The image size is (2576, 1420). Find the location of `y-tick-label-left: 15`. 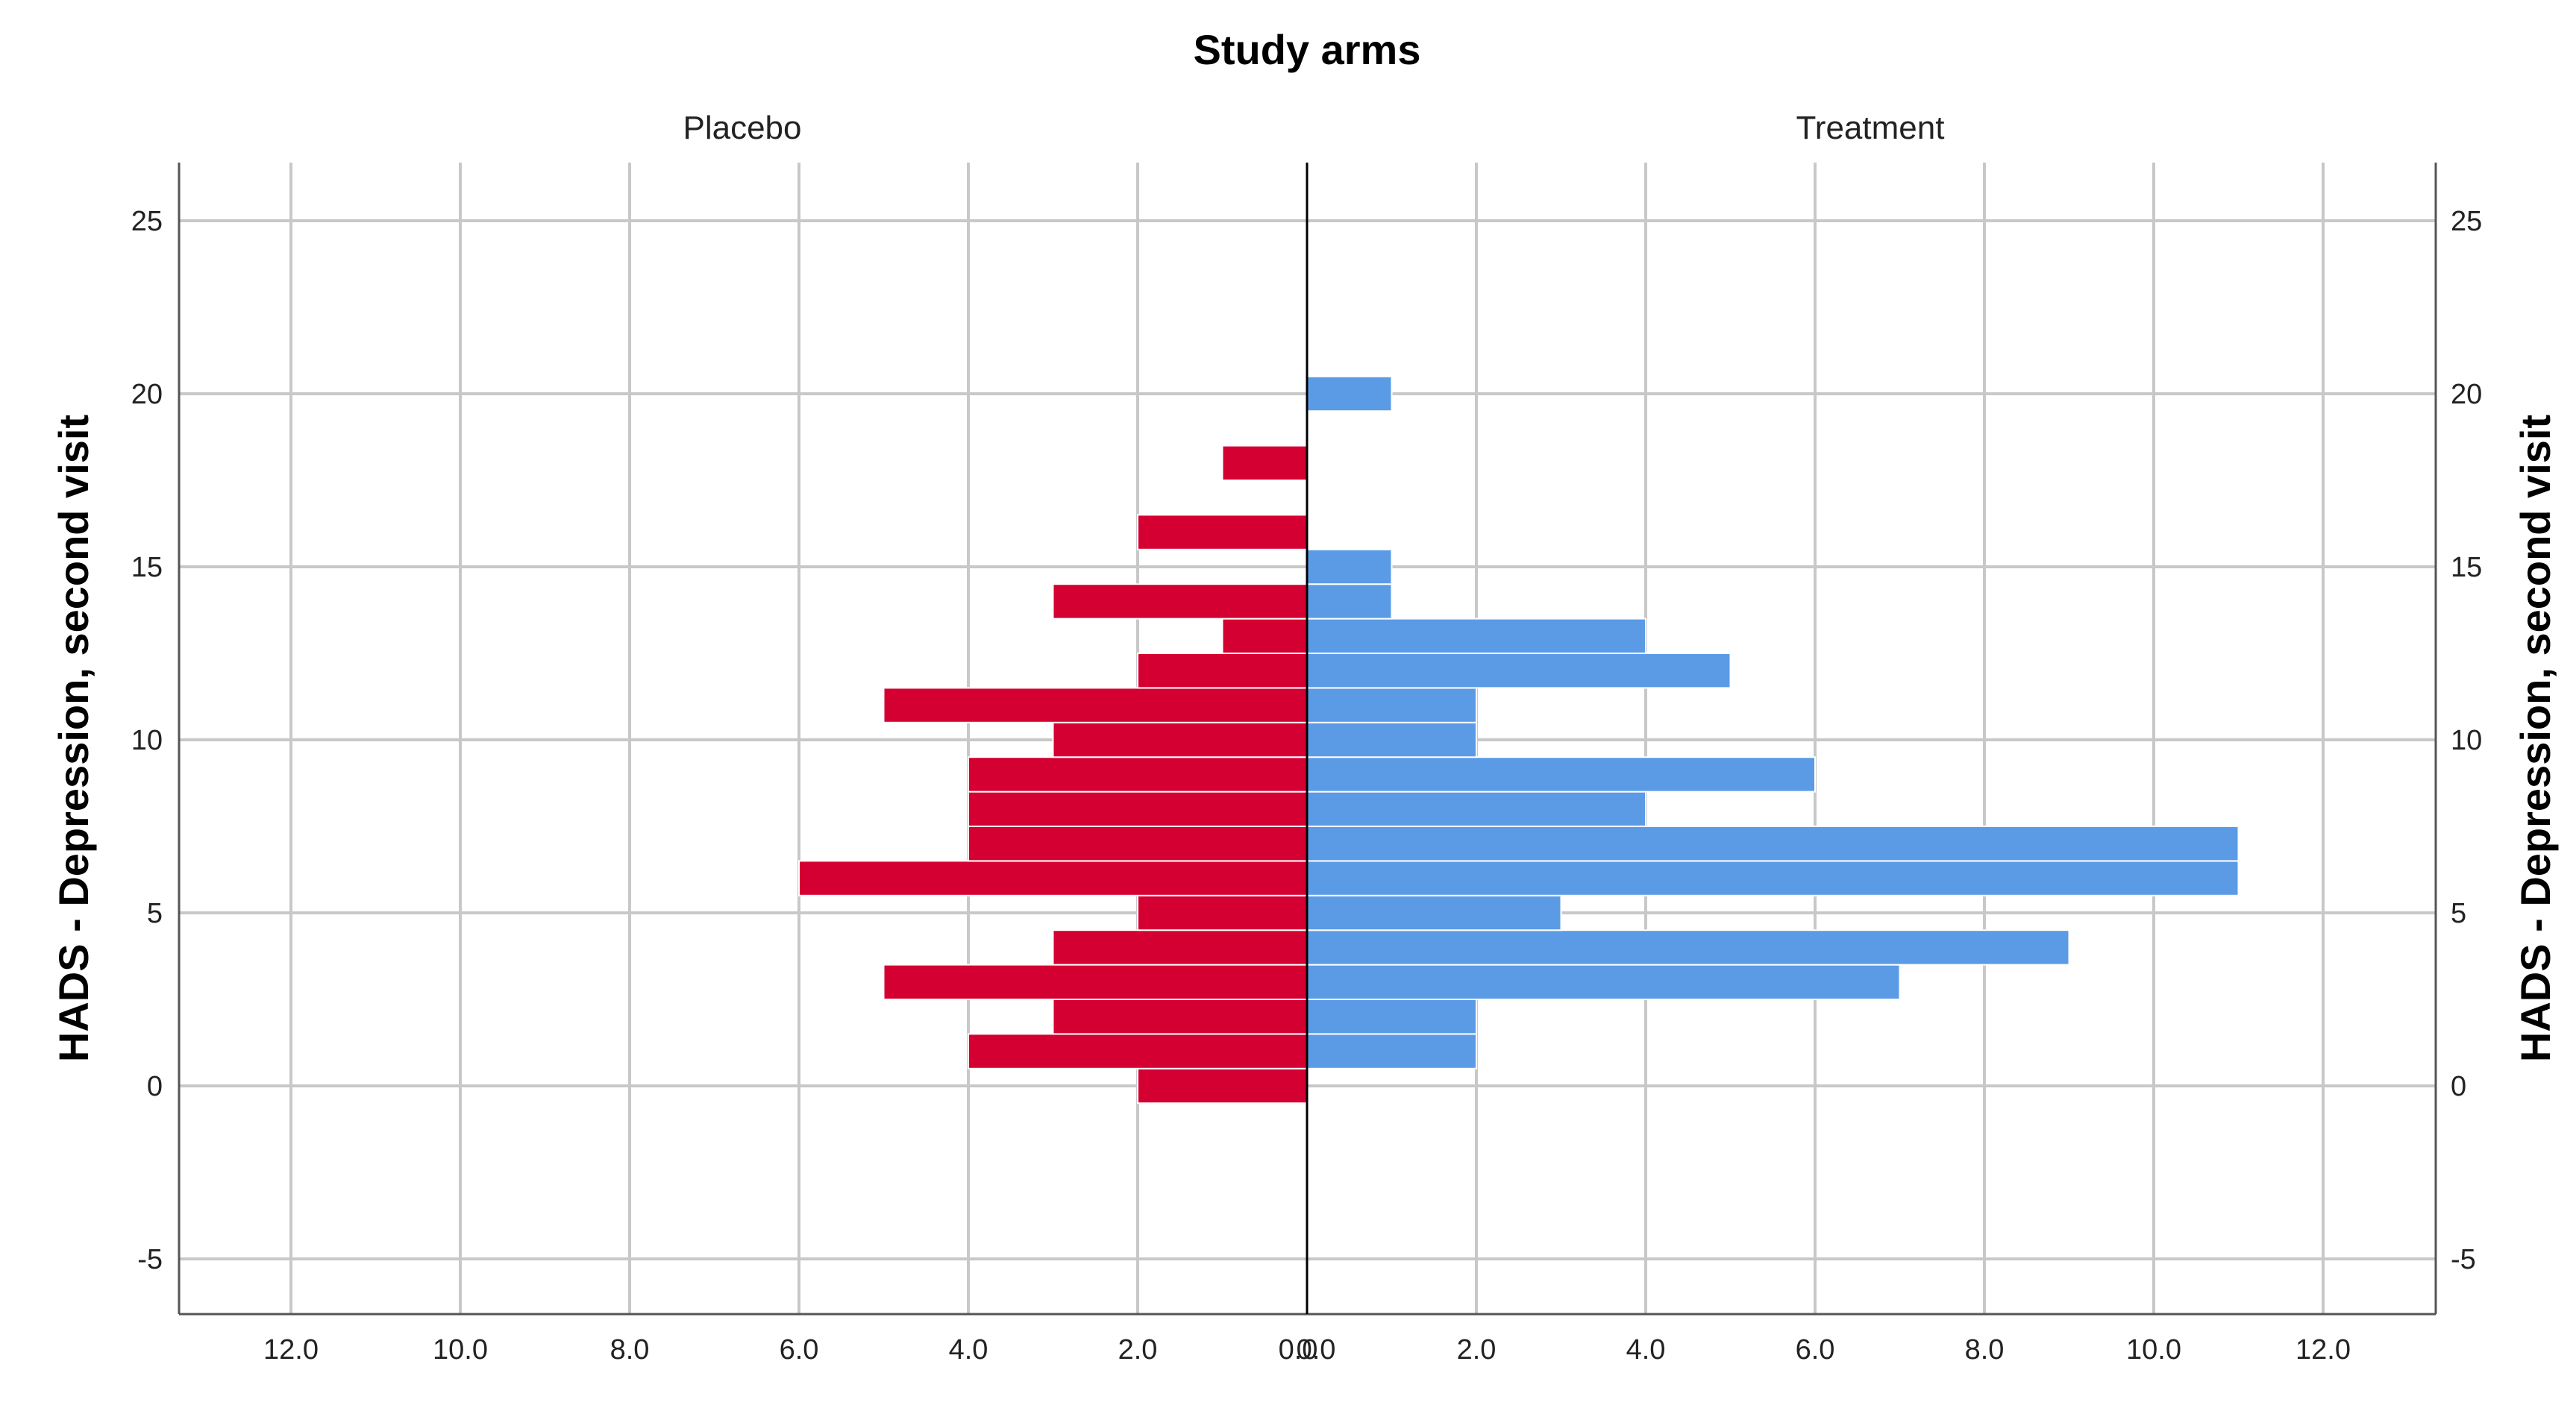

y-tick-label-left: 15 is located at coordinates (147, 567).